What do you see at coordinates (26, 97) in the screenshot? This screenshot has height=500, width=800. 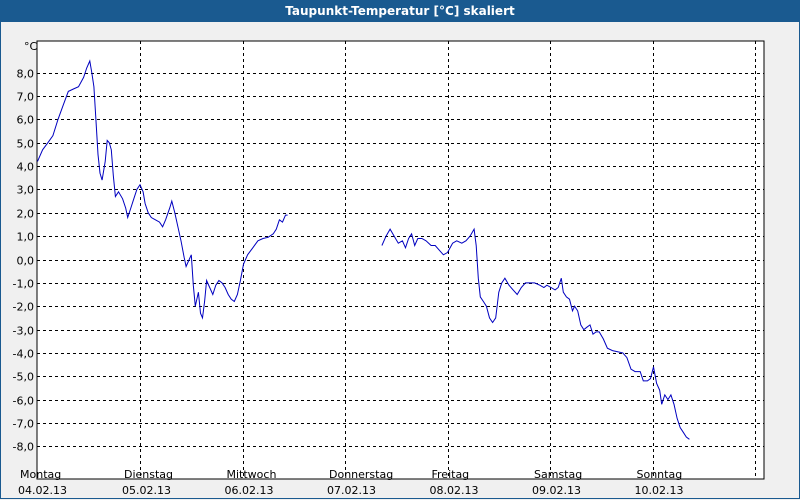 I see `y-tick-label: 7,0` at bounding box center [26, 97].